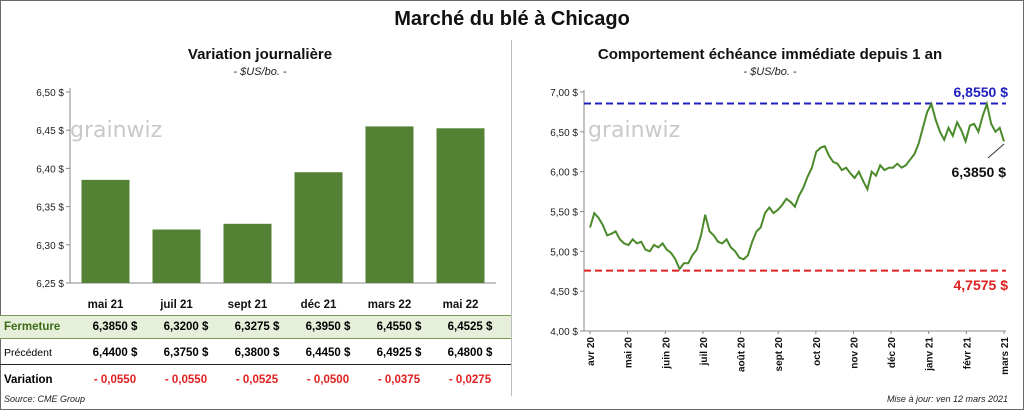 This screenshot has width=1024, height=410. What do you see at coordinates (947, 399) in the screenshot?
I see `update-note: Mise à jour: ven 12 mars 2021` at bounding box center [947, 399].